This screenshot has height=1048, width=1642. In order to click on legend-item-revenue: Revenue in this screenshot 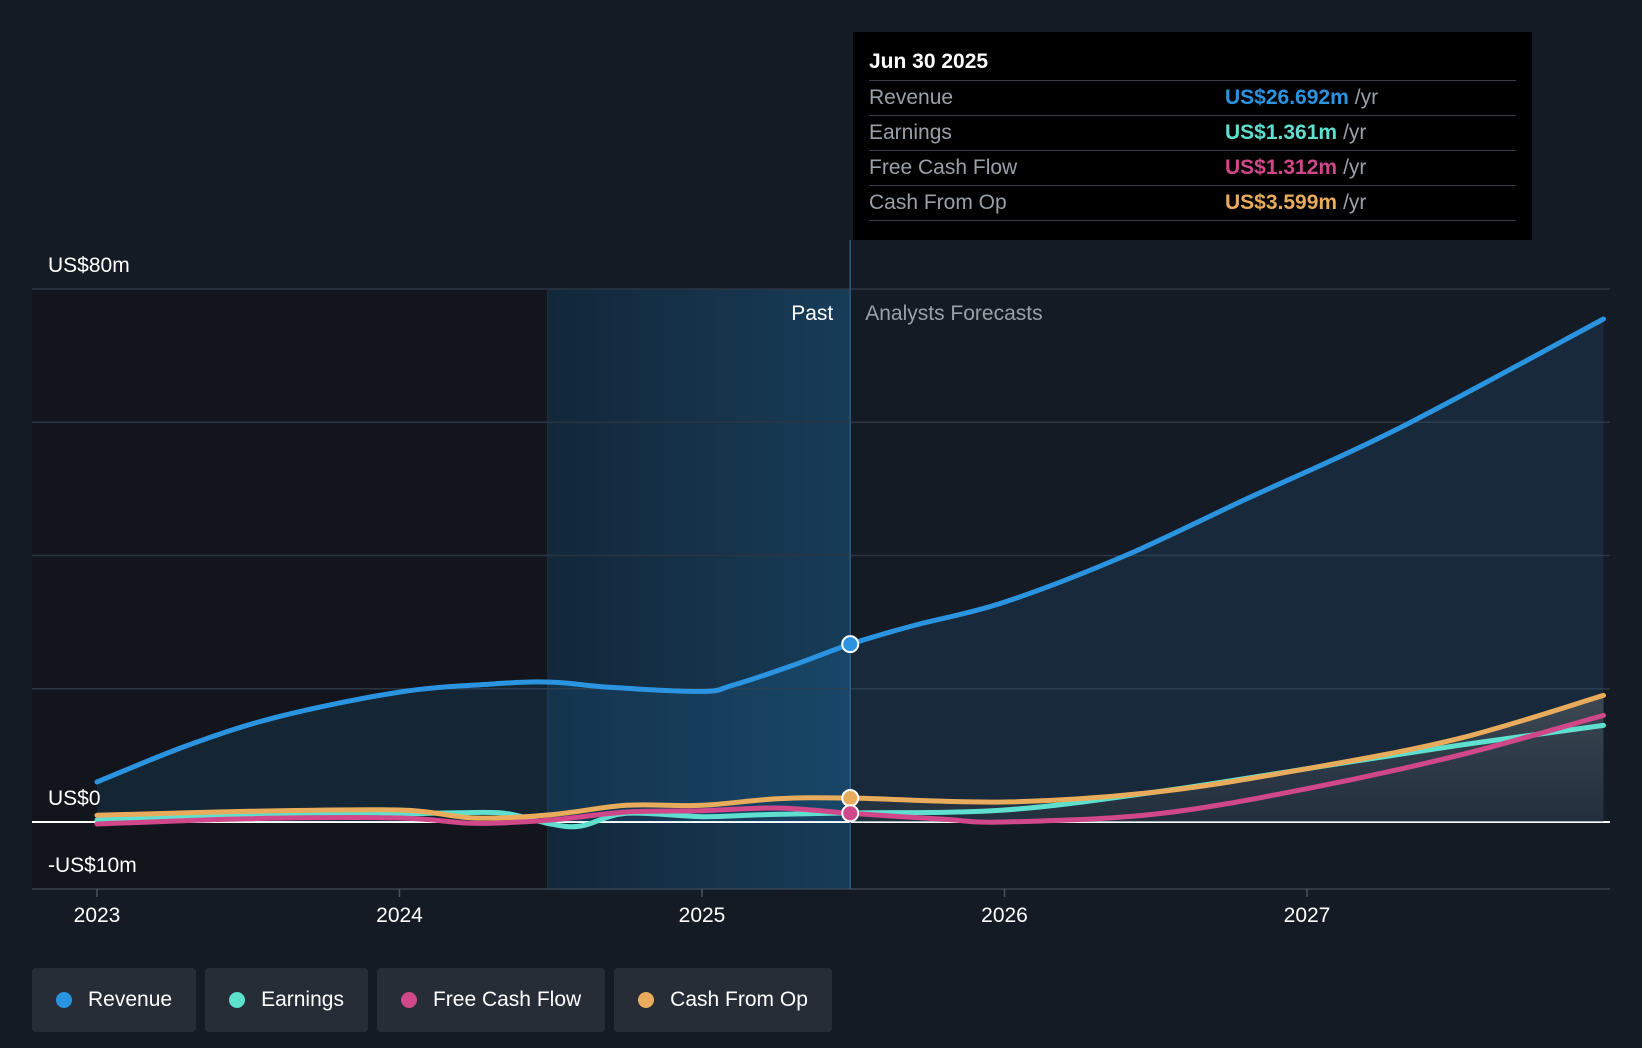, I will do `click(114, 1000)`.